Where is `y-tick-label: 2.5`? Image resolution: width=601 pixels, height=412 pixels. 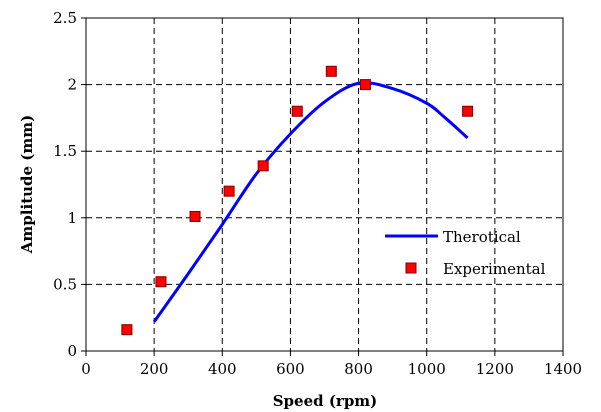
y-tick-label: 2.5 is located at coordinates (65, 18).